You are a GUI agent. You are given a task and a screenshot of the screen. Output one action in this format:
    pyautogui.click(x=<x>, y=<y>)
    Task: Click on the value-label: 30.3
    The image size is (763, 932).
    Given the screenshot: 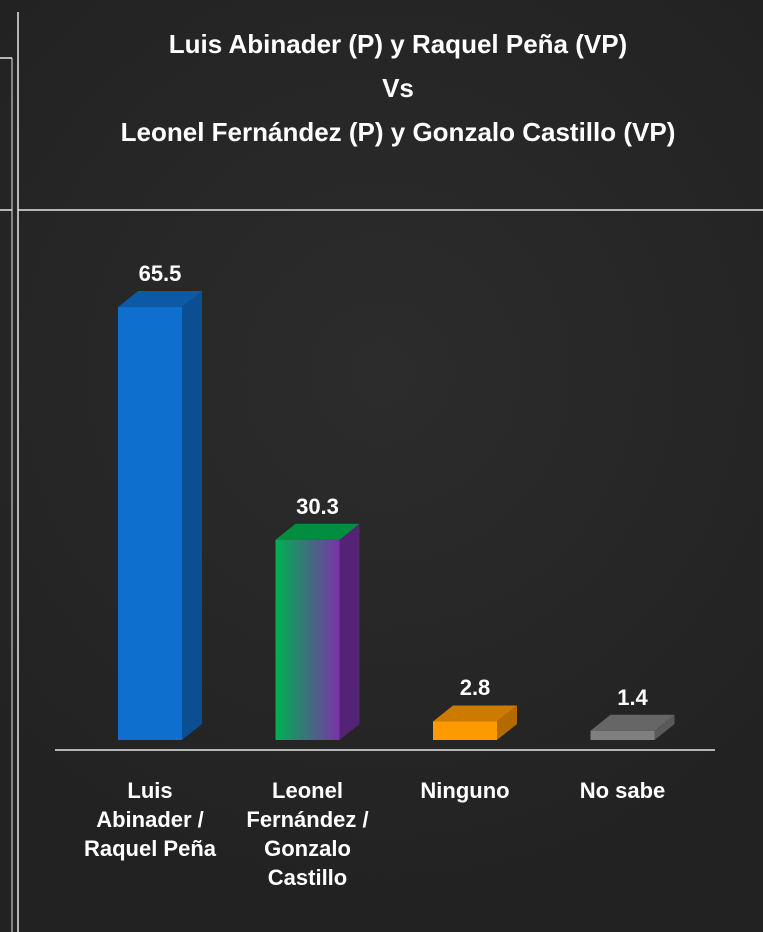 What is the action you would take?
    pyautogui.click(x=317, y=506)
    